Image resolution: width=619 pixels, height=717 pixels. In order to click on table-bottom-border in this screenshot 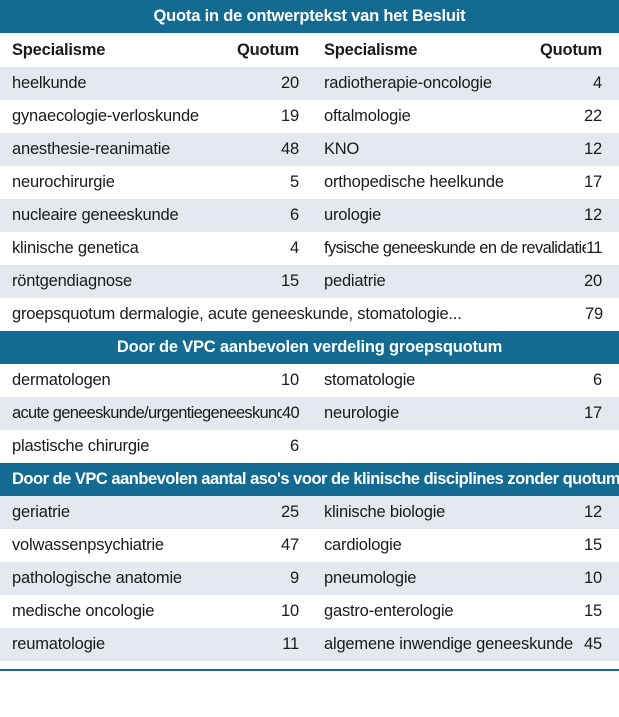, I will do `click(309, 666)`.